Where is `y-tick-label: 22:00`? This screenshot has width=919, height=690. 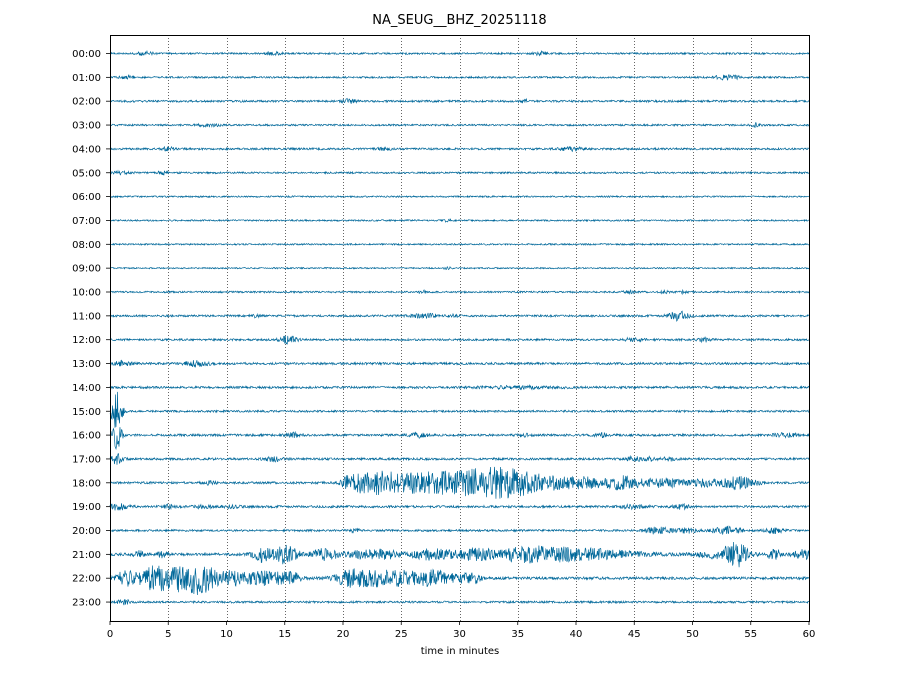 y-tick-label: 22:00 is located at coordinates (86, 579).